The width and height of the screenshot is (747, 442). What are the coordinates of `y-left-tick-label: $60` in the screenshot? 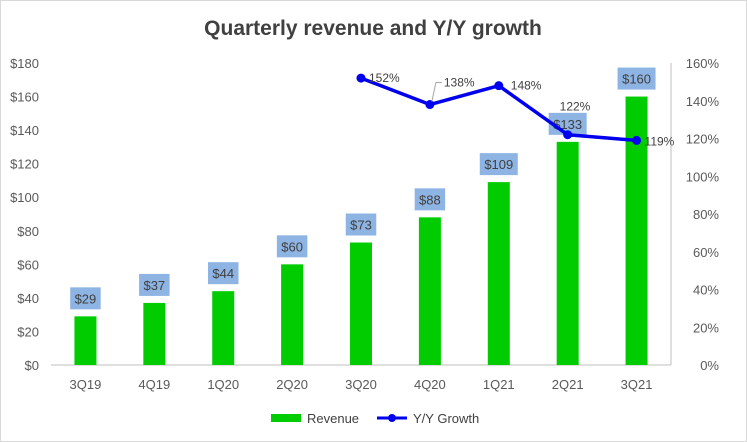 It's located at (28, 264).